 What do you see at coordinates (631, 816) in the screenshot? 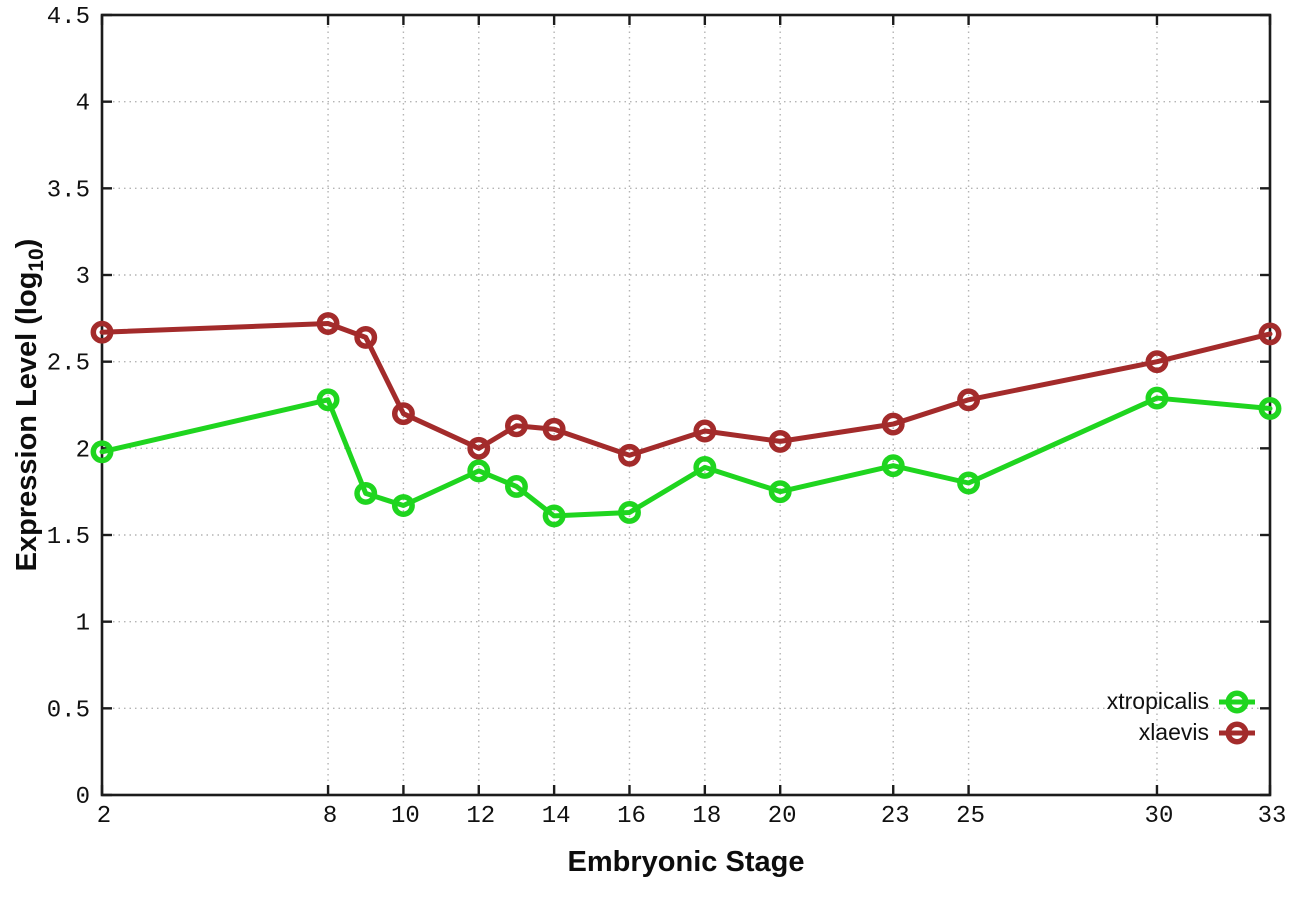
I see `x-tick-label-16: 16` at bounding box center [631, 816].